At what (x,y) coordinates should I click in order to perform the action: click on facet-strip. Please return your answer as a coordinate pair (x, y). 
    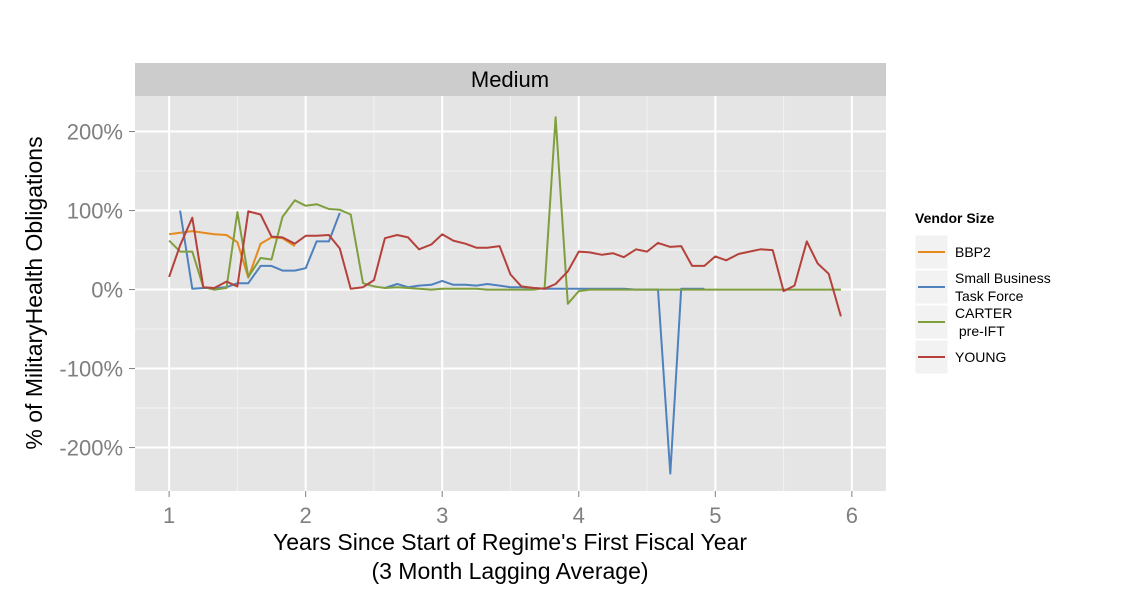
    Looking at the image, I should click on (510, 79).